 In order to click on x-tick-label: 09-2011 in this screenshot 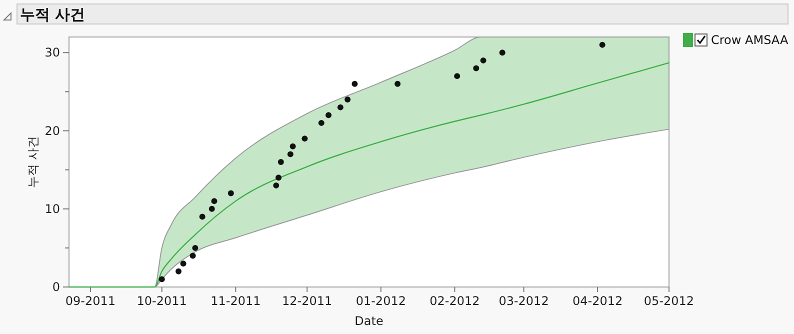, I will do `click(90, 301)`.